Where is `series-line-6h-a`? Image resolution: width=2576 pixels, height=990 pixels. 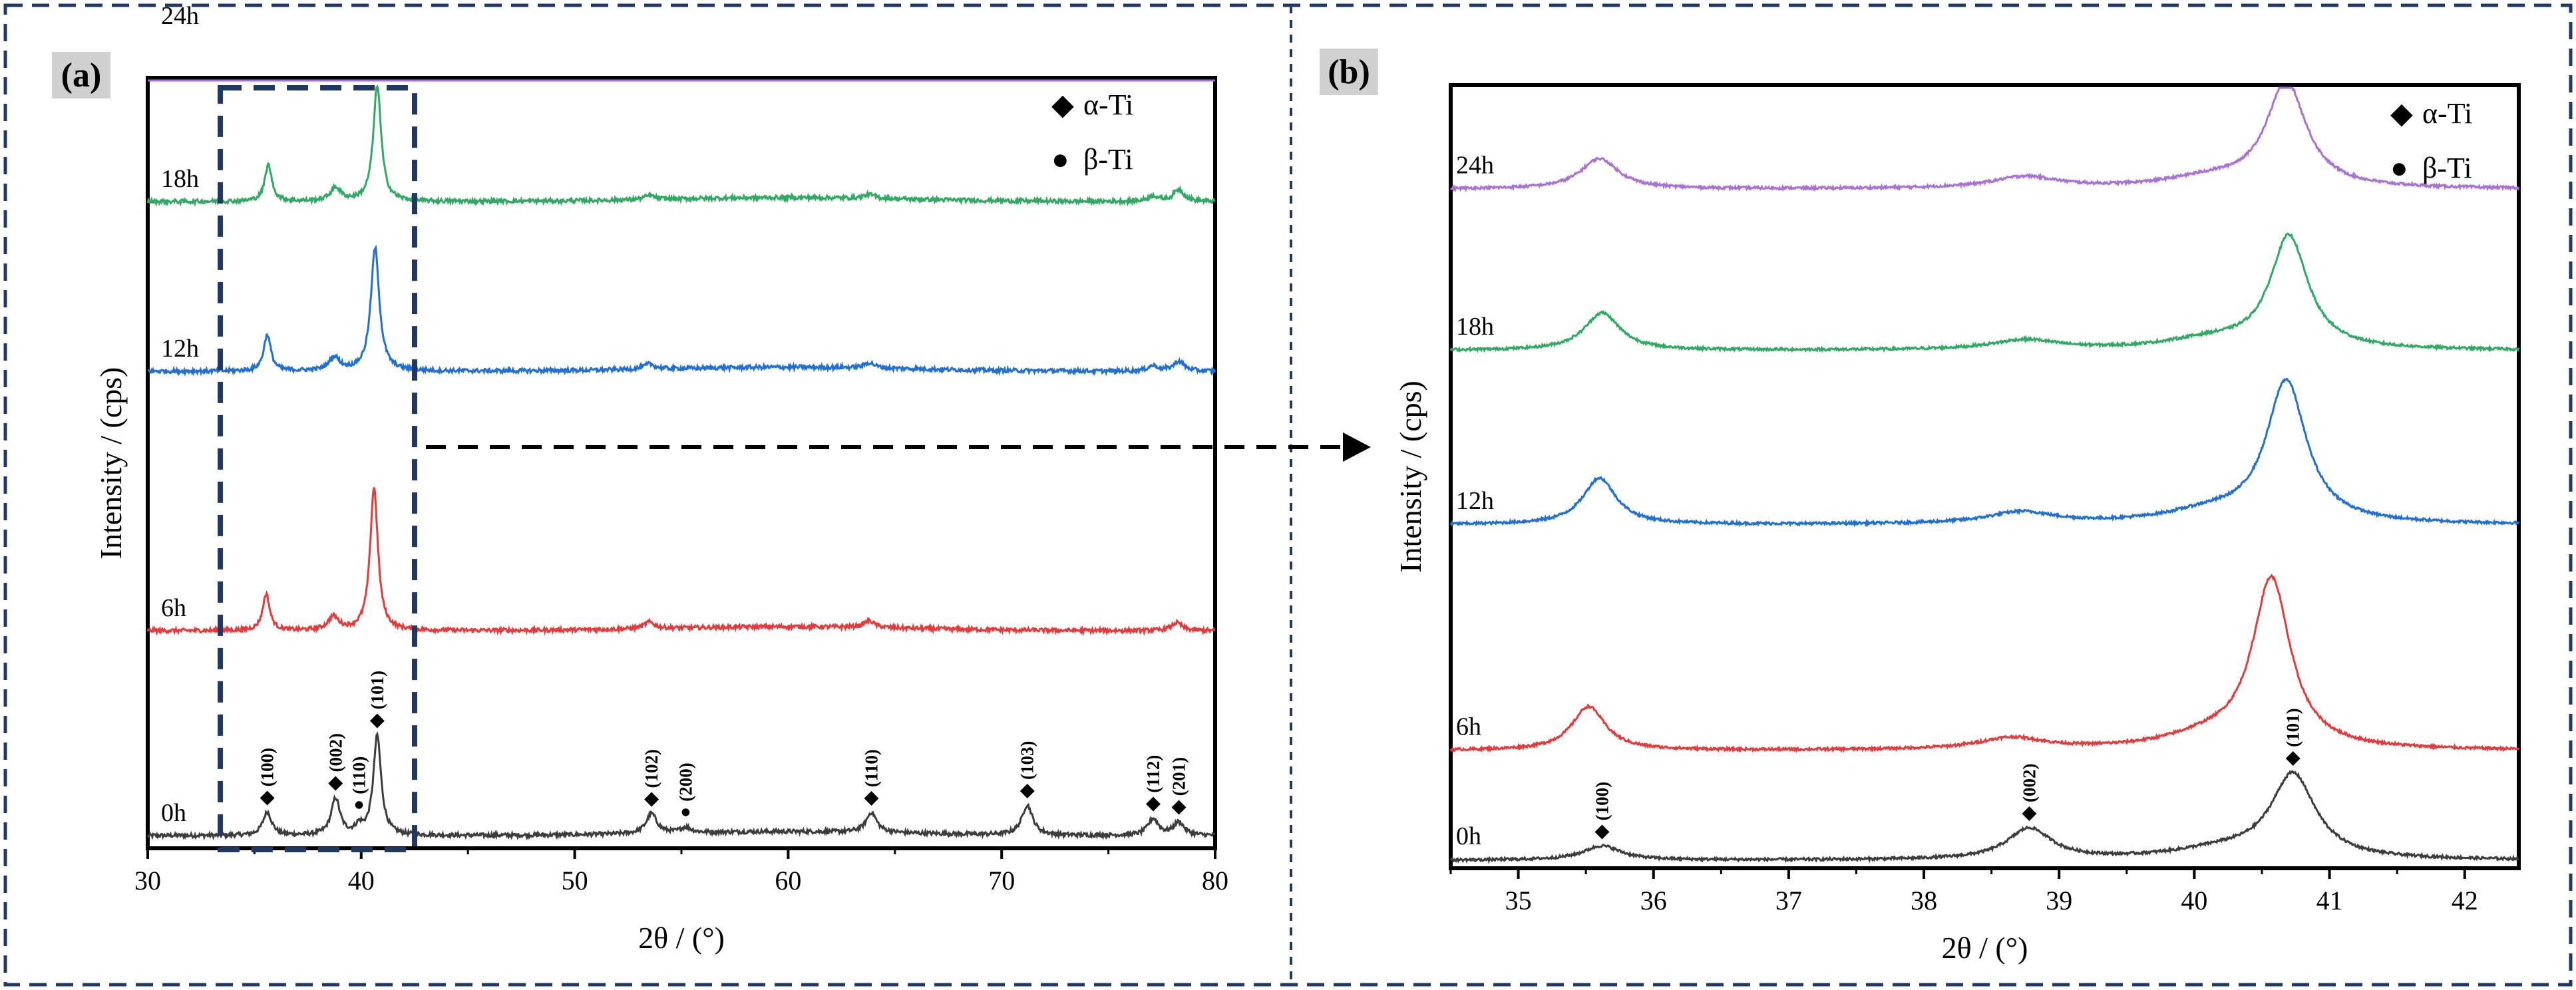 series-line-6h-a is located at coordinates (681, 562).